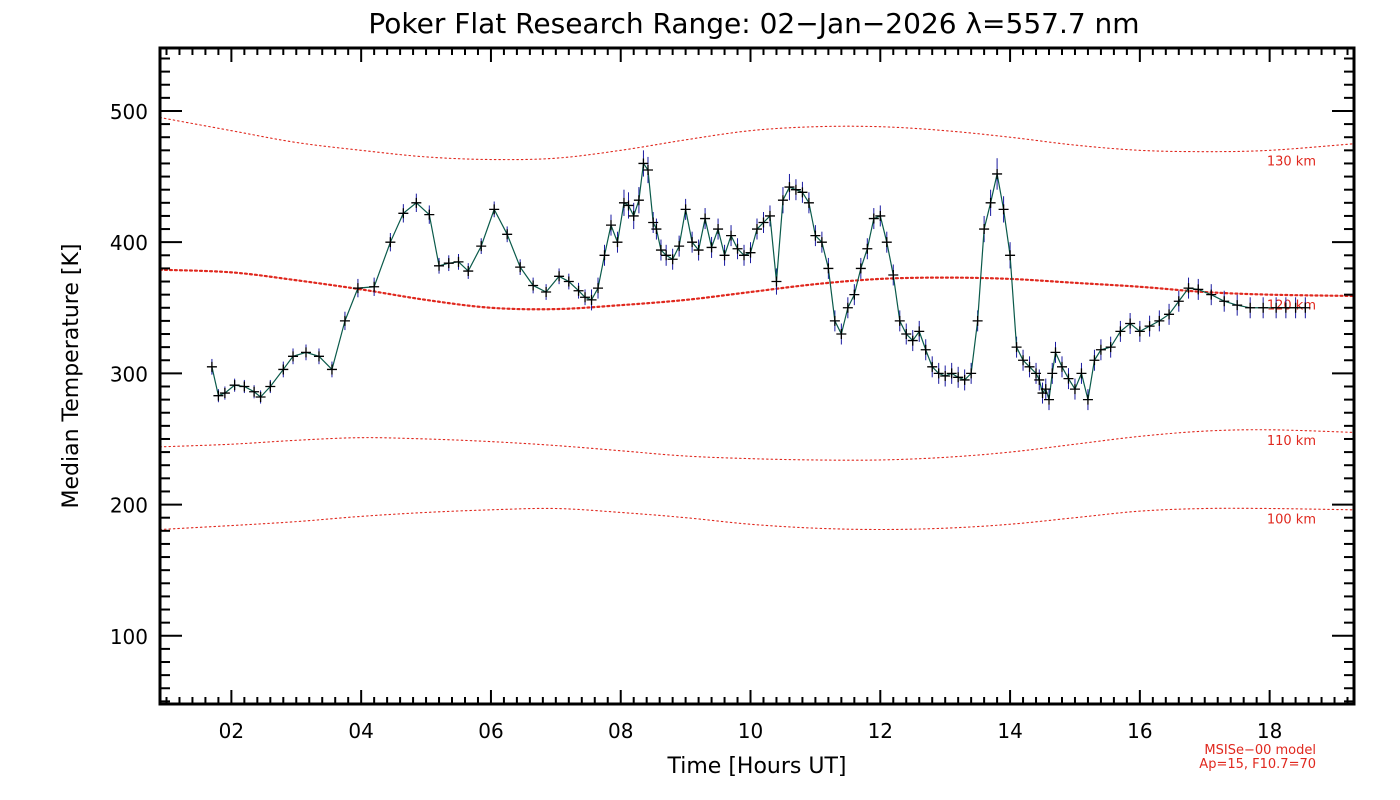  What do you see at coordinates (880, 731) in the screenshot?
I see `x-tick-label: 12` at bounding box center [880, 731].